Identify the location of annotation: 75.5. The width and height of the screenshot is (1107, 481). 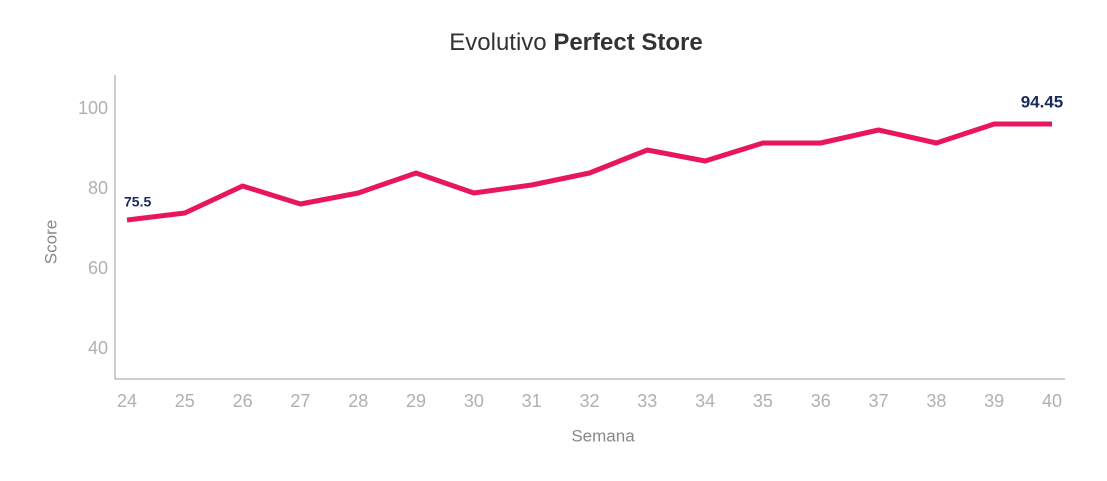
(137, 202).